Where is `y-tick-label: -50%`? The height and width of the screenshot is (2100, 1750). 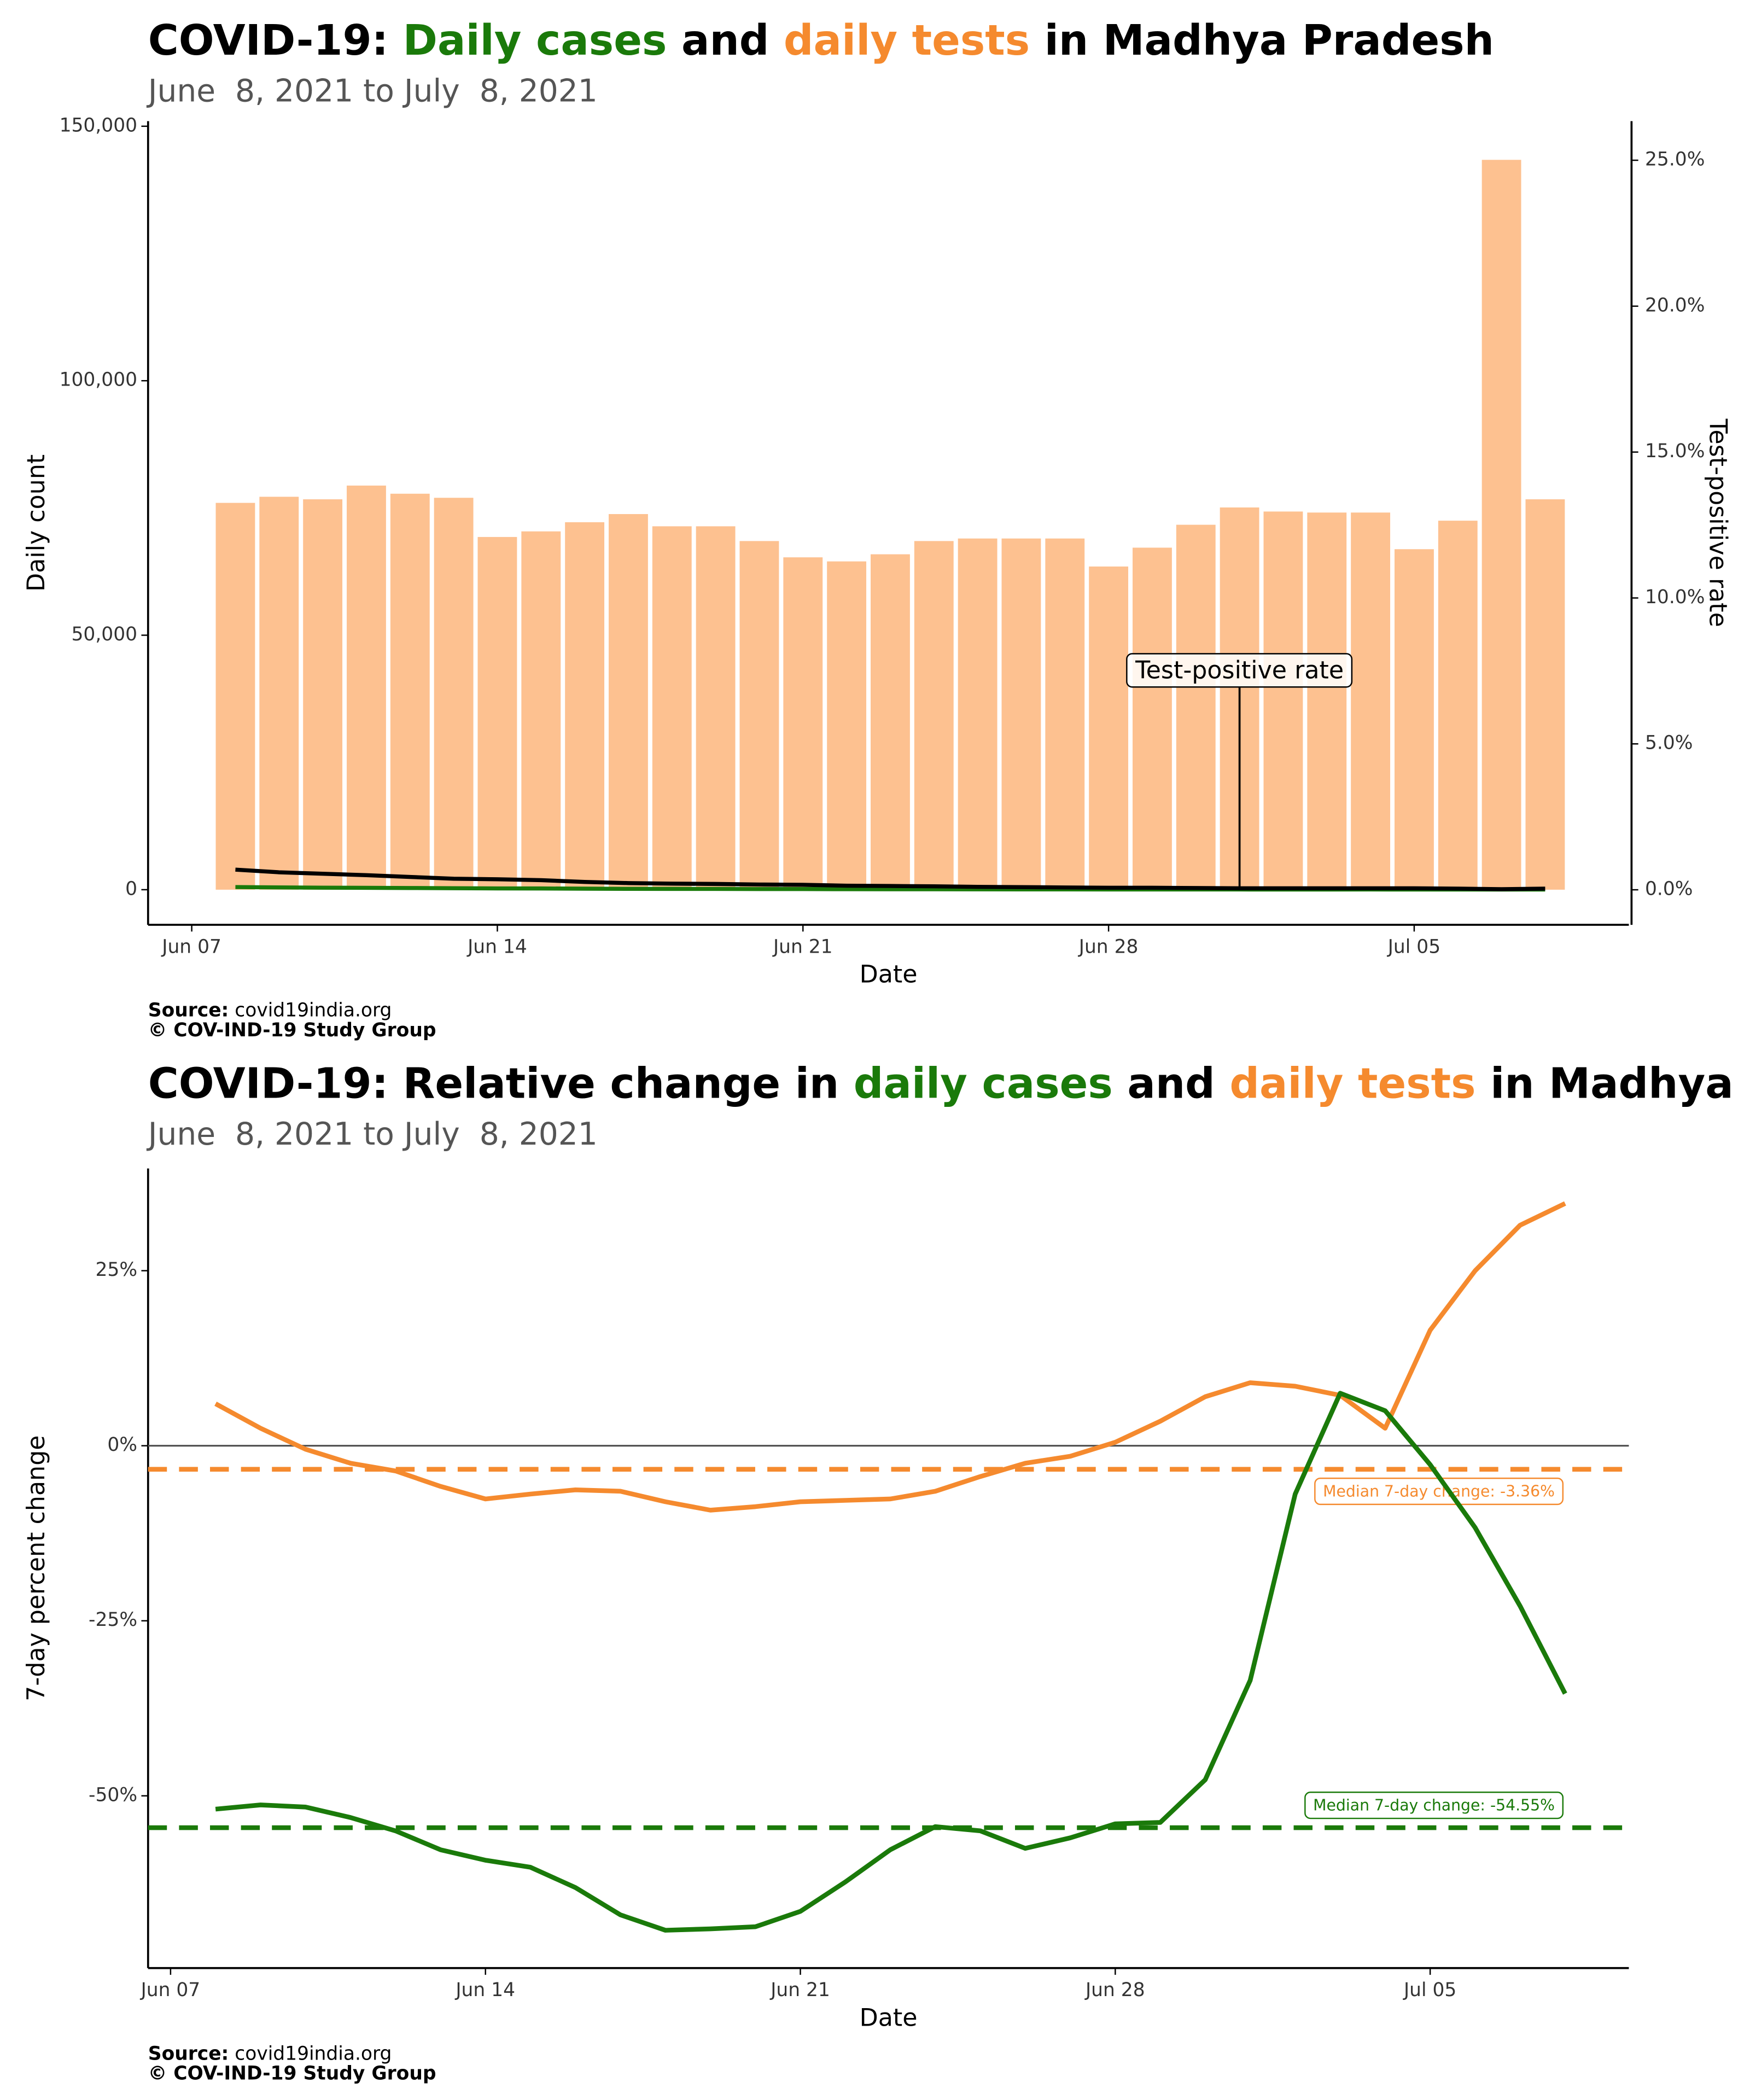 y-tick-label: -50% is located at coordinates (113, 1795).